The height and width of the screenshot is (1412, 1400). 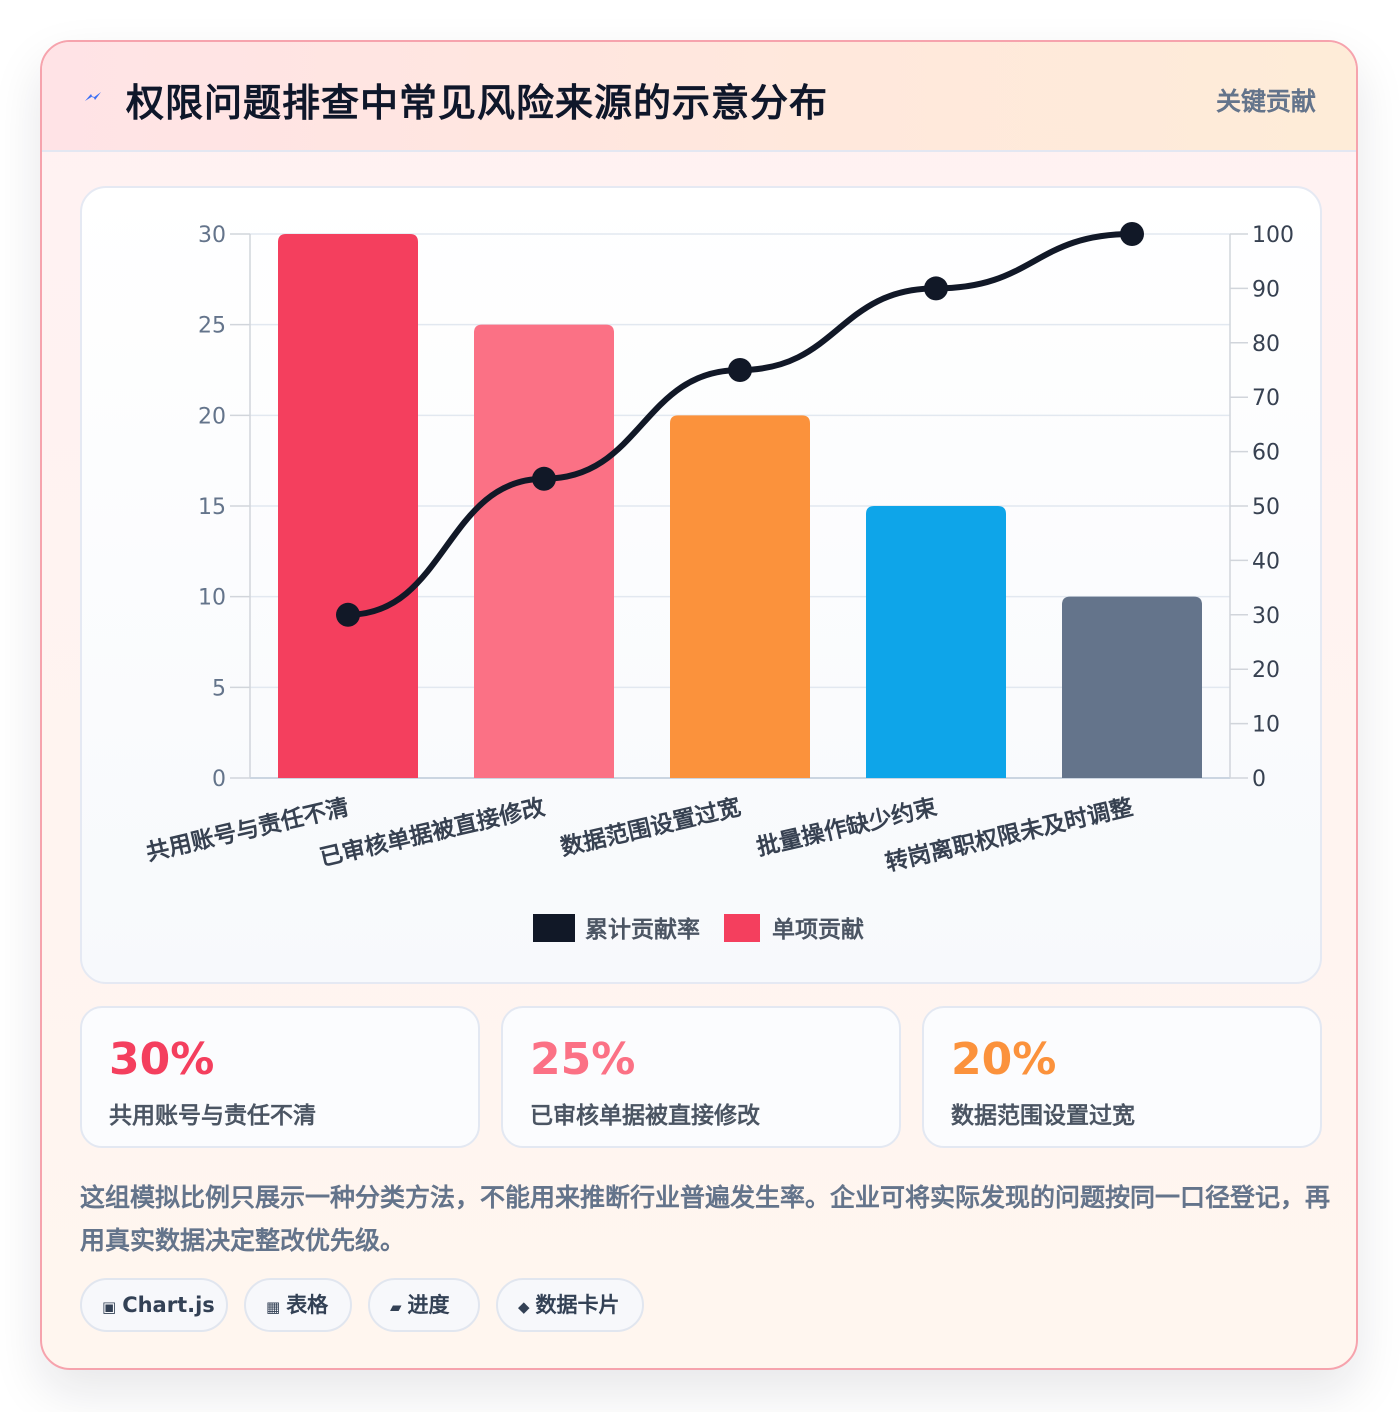 I want to click on y-right-tick-label: 10, so click(x=1266, y=725).